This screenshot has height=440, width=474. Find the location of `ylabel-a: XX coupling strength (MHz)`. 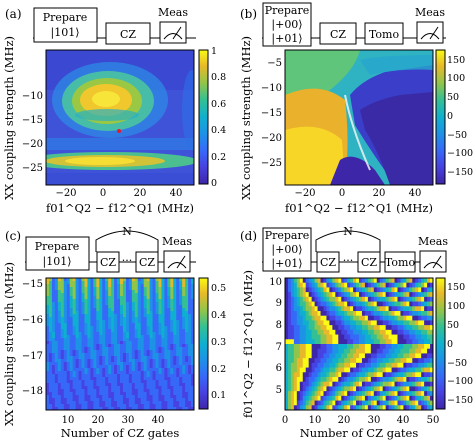

ylabel-a: XX coupling strength (MHz) is located at coordinates (9, 118).